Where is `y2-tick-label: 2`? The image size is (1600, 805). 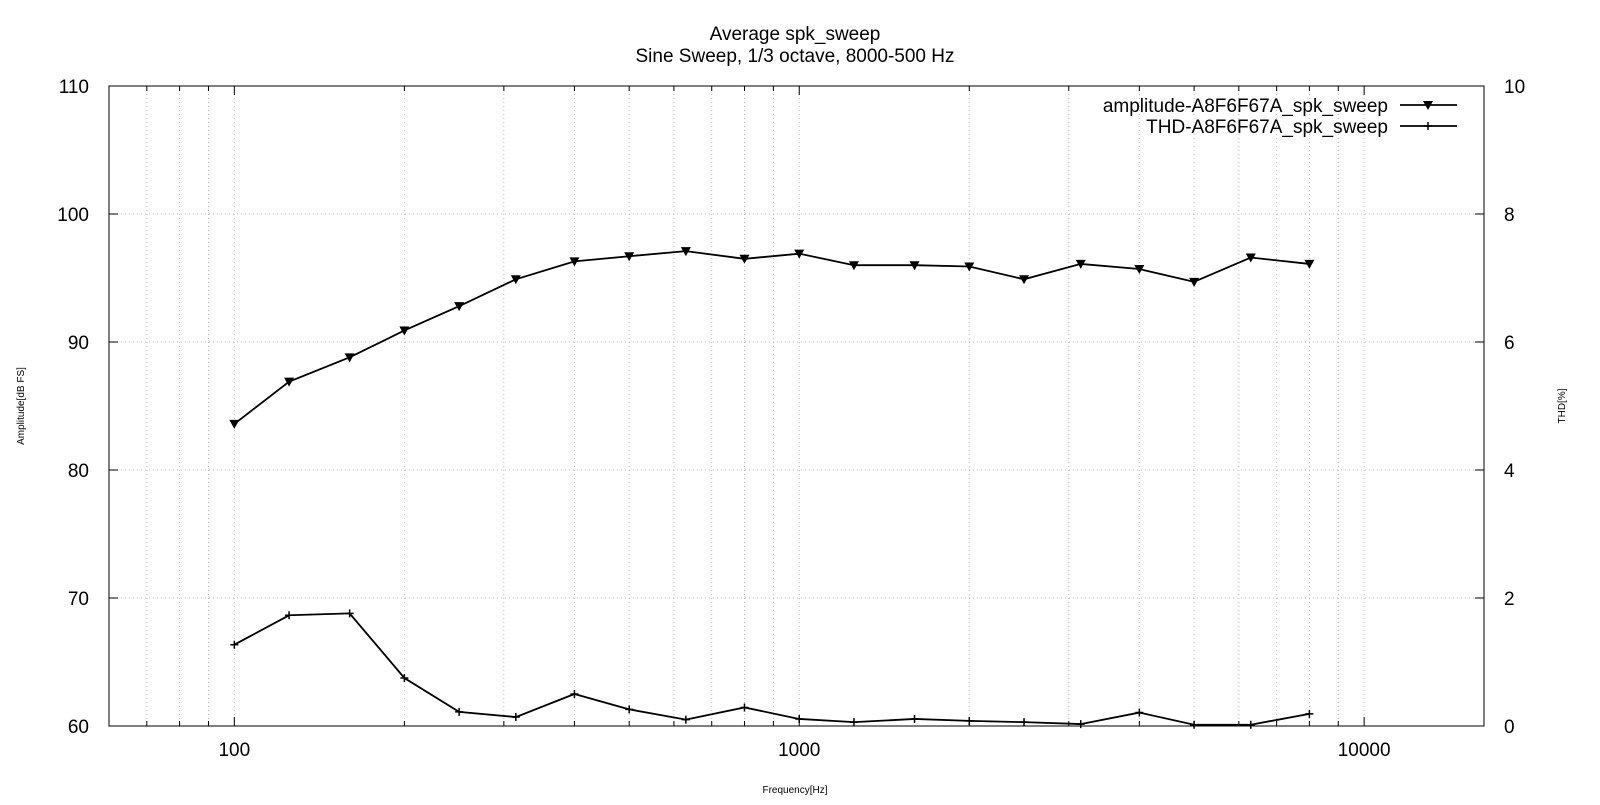 y2-tick-label: 2 is located at coordinates (1509, 599).